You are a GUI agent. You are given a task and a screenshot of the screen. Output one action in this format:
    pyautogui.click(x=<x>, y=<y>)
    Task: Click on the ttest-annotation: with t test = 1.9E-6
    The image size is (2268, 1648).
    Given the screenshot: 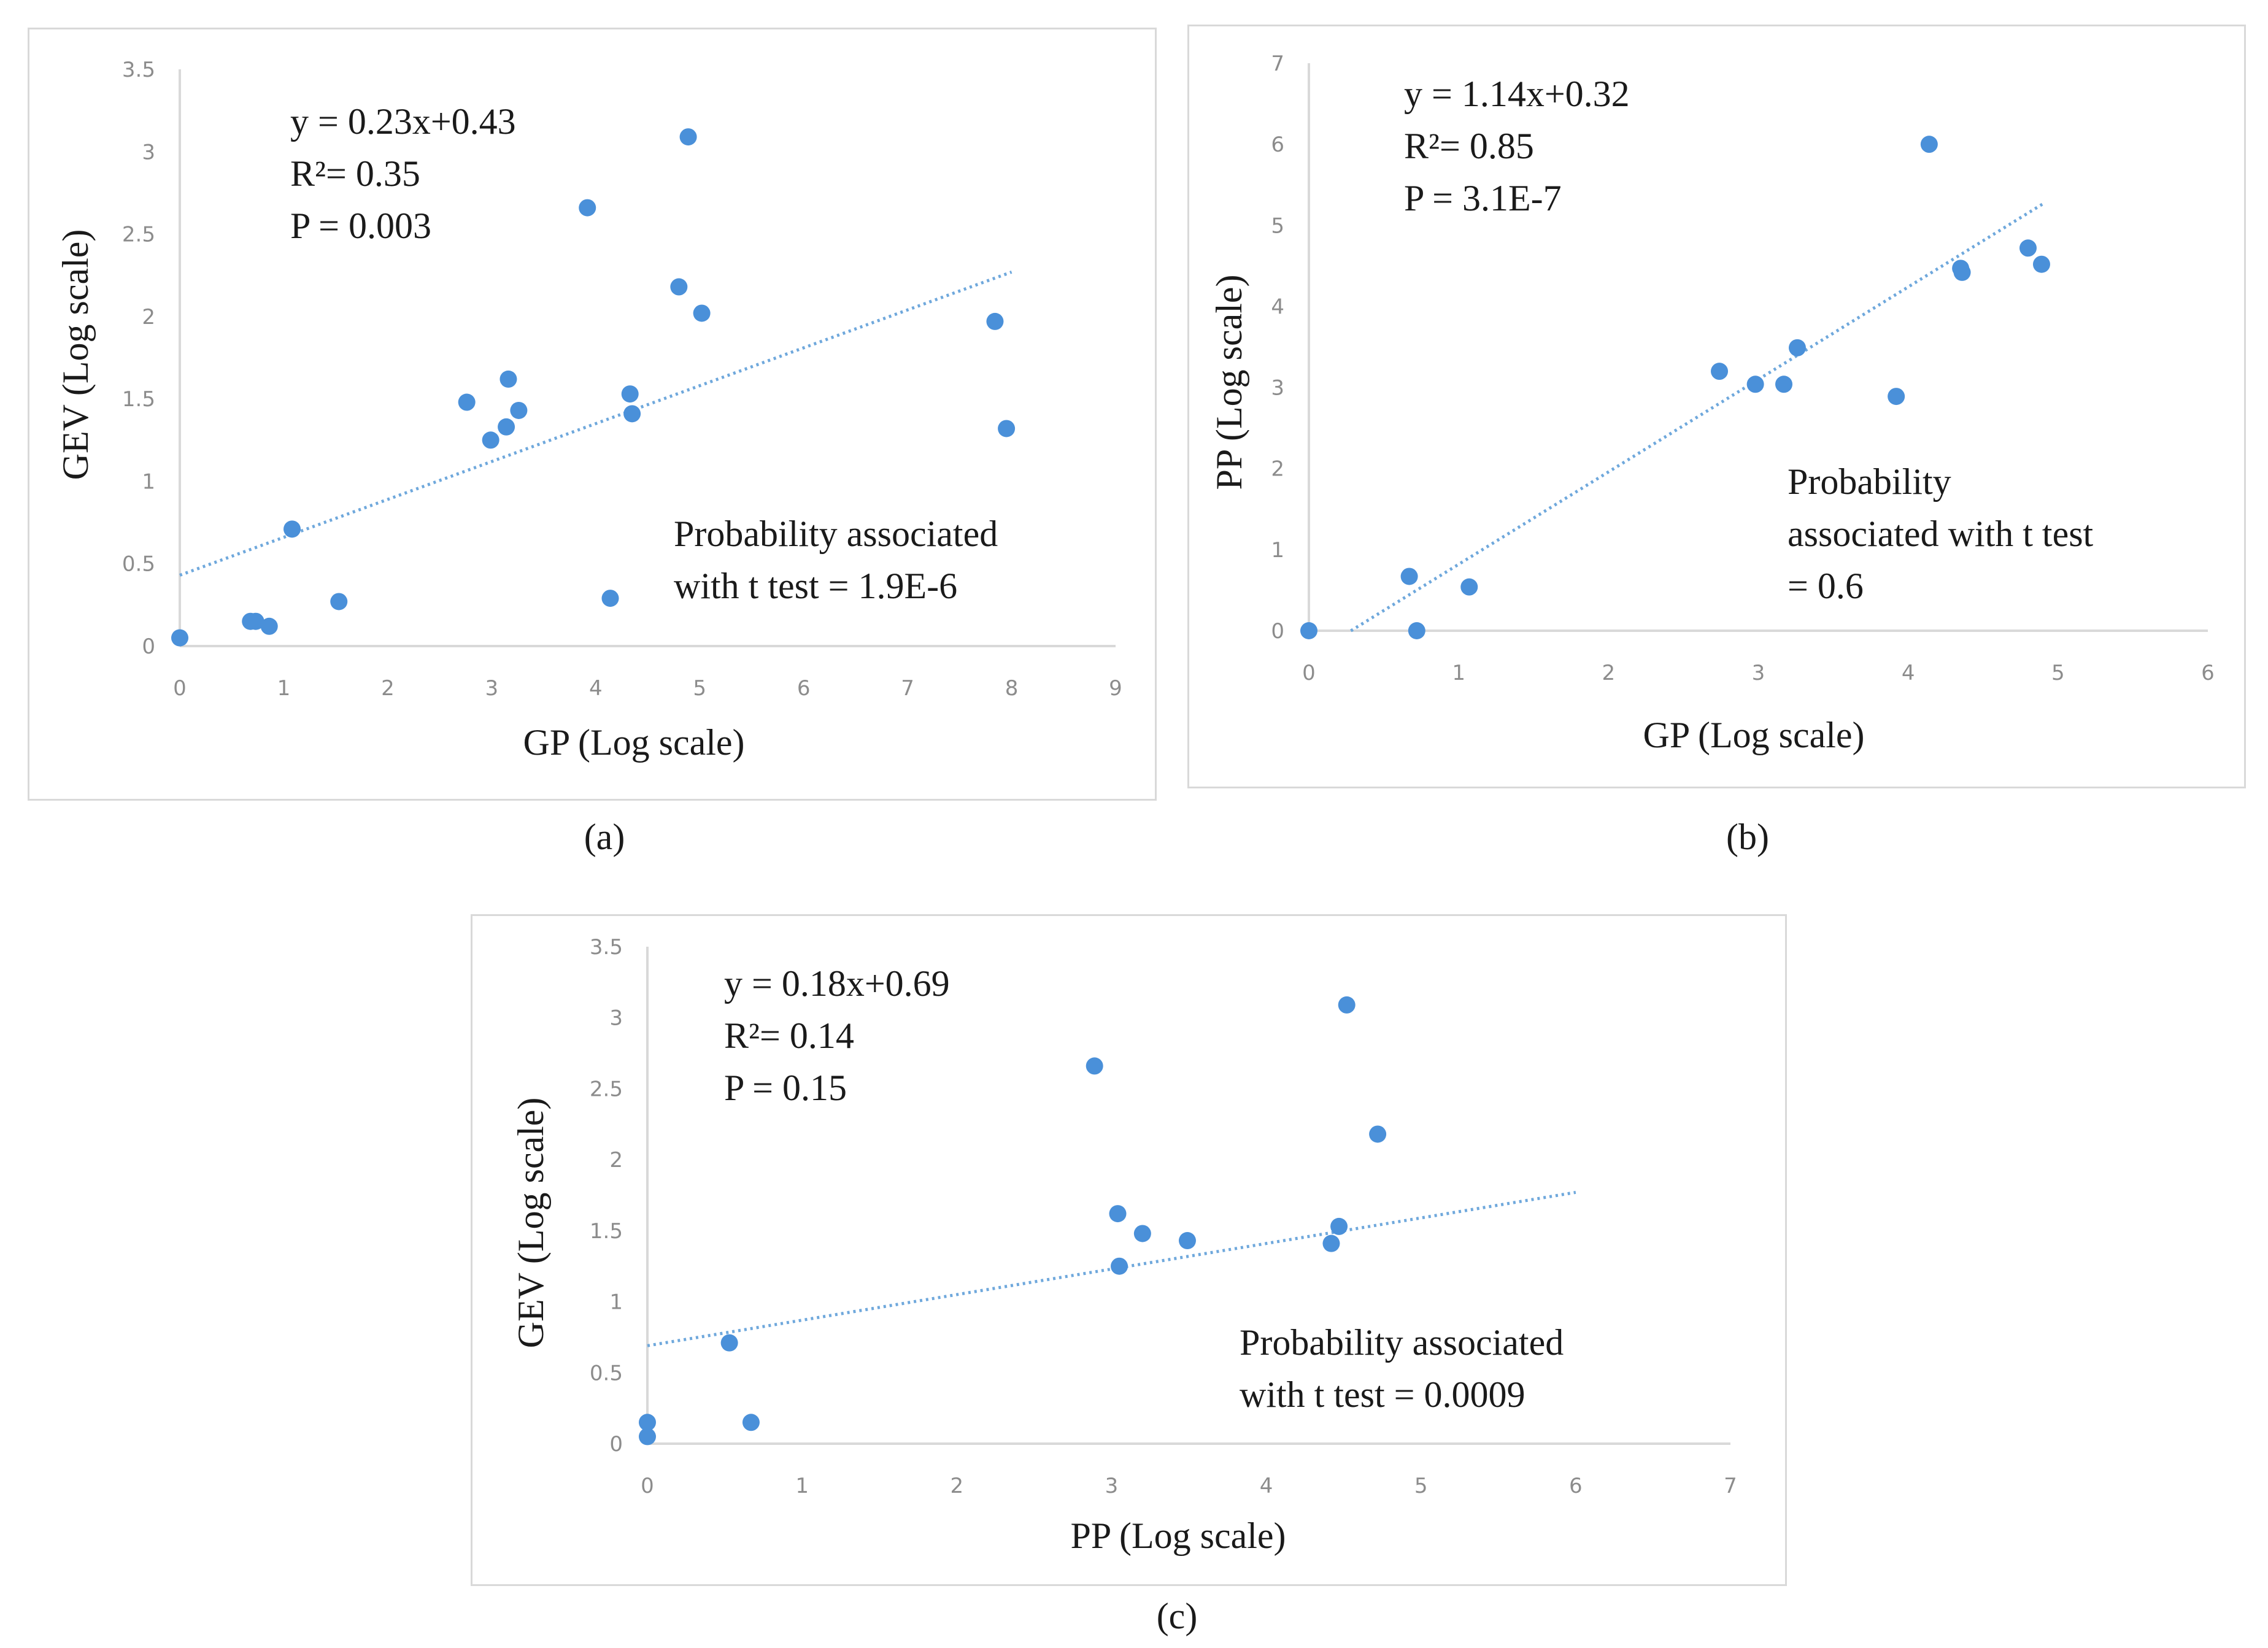 What is the action you would take?
    pyautogui.click(x=815, y=586)
    